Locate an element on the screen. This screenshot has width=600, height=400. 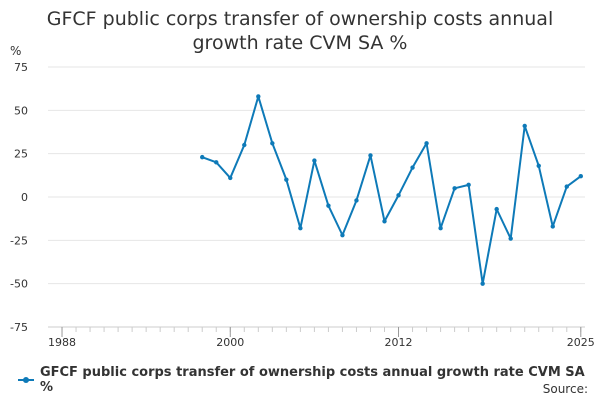
y-tick-label: -75 is located at coordinates (19, 327).